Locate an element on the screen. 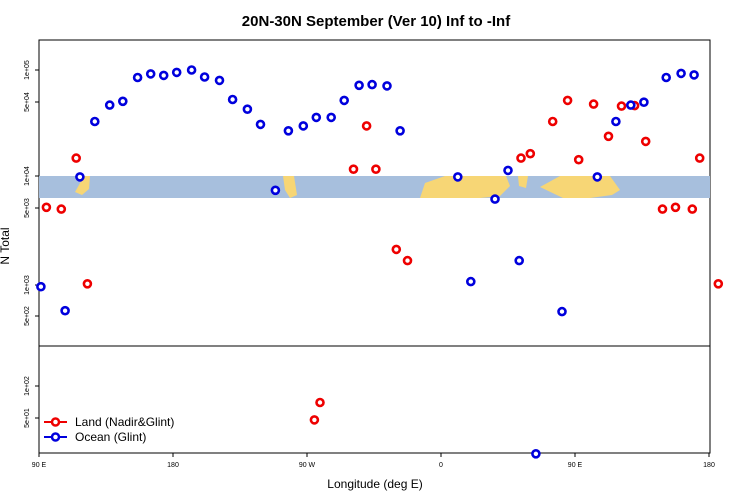 The width and height of the screenshot is (750, 500). land-north-america is located at coordinates (290, 187).